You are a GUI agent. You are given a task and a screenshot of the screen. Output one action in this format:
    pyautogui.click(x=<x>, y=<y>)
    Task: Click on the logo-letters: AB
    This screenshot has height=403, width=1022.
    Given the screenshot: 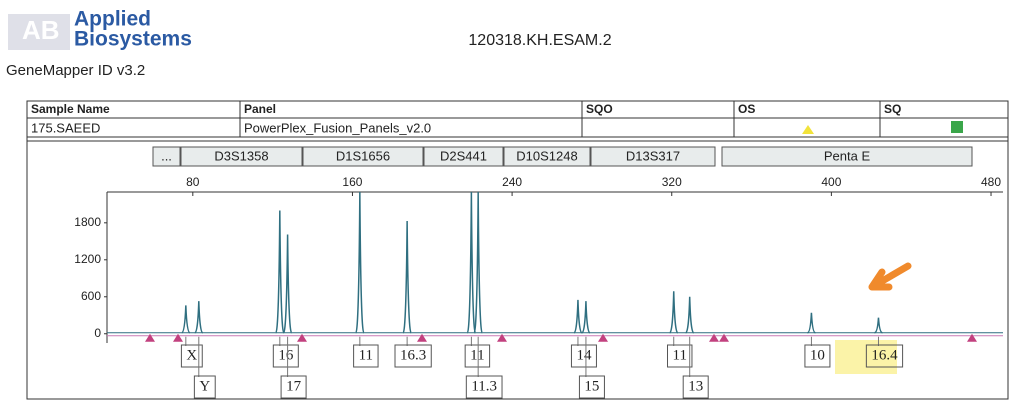 What is the action you would take?
    pyautogui.click(x=41, y=30)
    